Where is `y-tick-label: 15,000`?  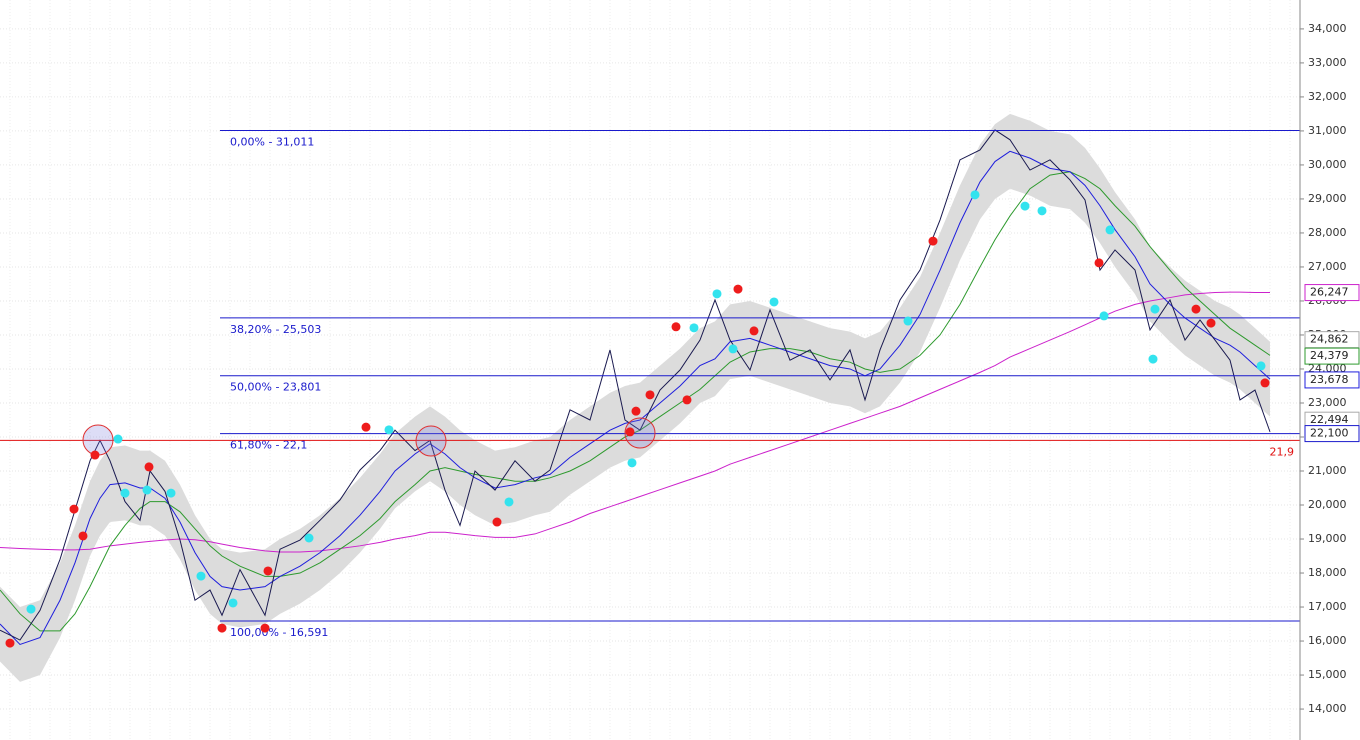 y-tick-label: 15,000 is located at coordinates (1327, 674).